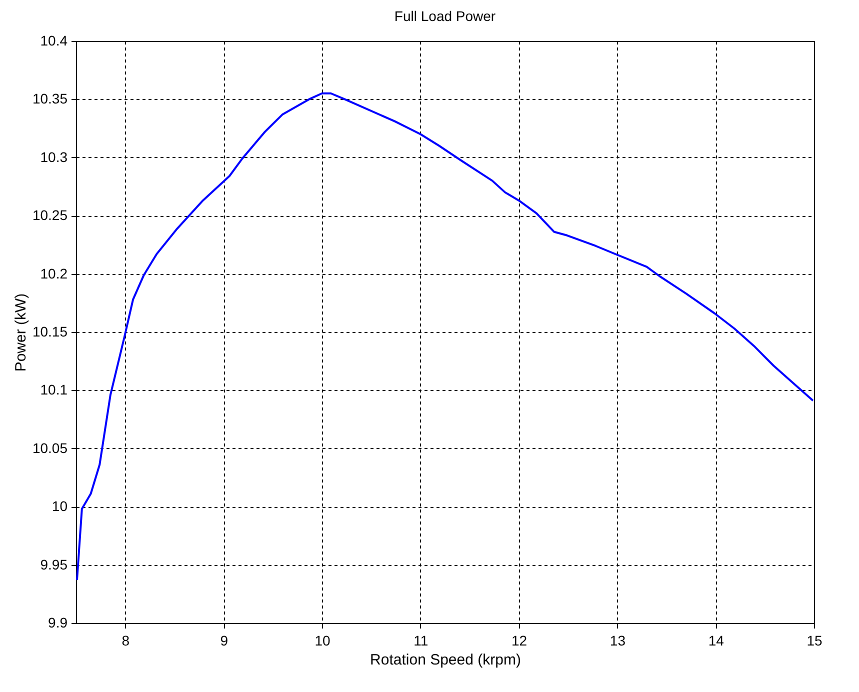 This screenshot has width=859, height=692. Describe the element at coordinates (60, 506) in the screenshot. I see `y-tick-label: 10` at that location.